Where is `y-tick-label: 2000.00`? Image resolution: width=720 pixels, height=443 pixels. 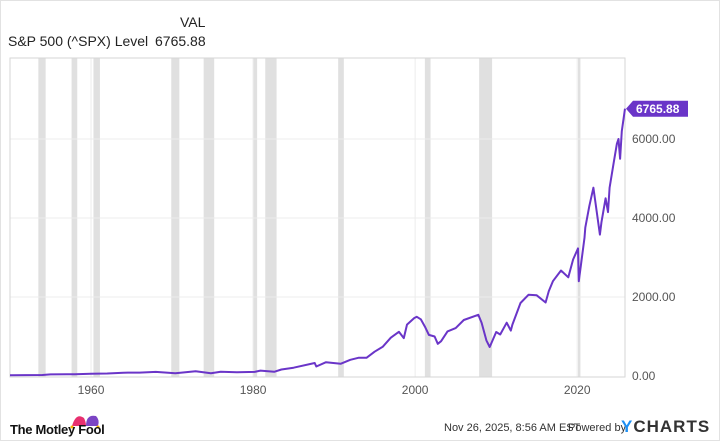
y-tick-label: 2000.00 is located at coordinates (654, 297).